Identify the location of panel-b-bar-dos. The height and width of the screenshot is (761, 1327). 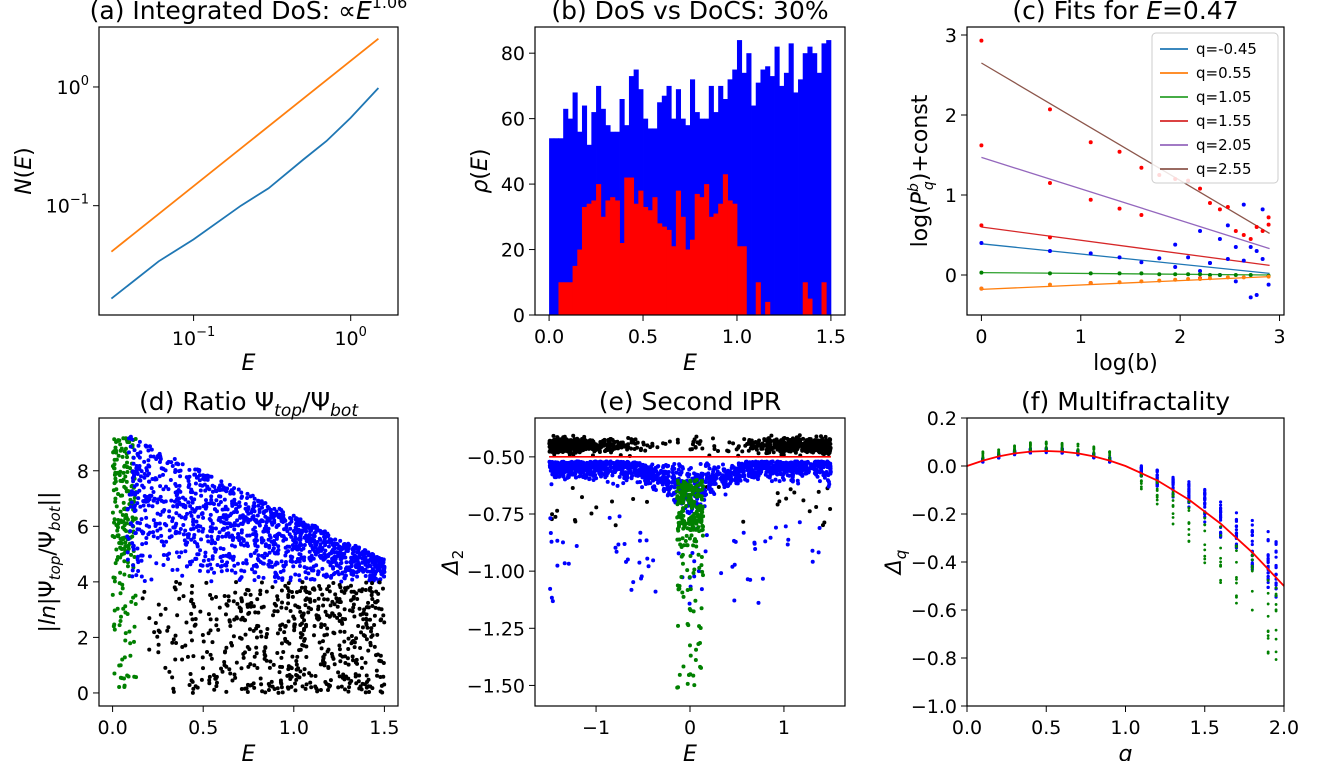
(730, 197).